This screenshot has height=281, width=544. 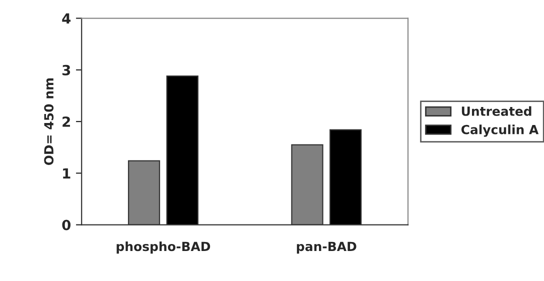 What do you see at coordinates (326, 248) in the screenshot?
I see `x-tick-label: pan-BAD` at bounding box center [326, 248].